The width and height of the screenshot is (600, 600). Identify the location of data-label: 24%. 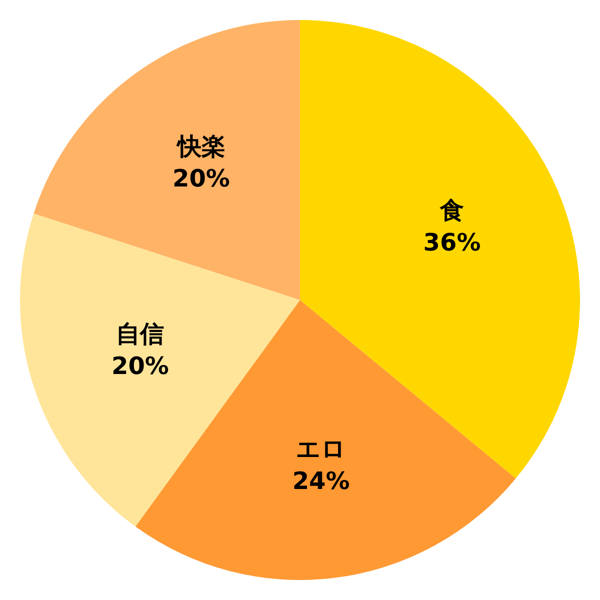
(321, 480).